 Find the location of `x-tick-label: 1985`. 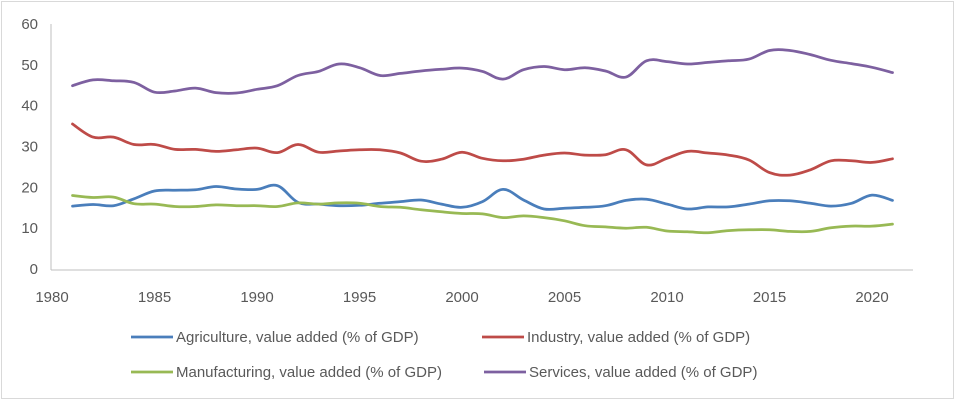

x-tick-label: 1985 is located at coordinates (154, 297).